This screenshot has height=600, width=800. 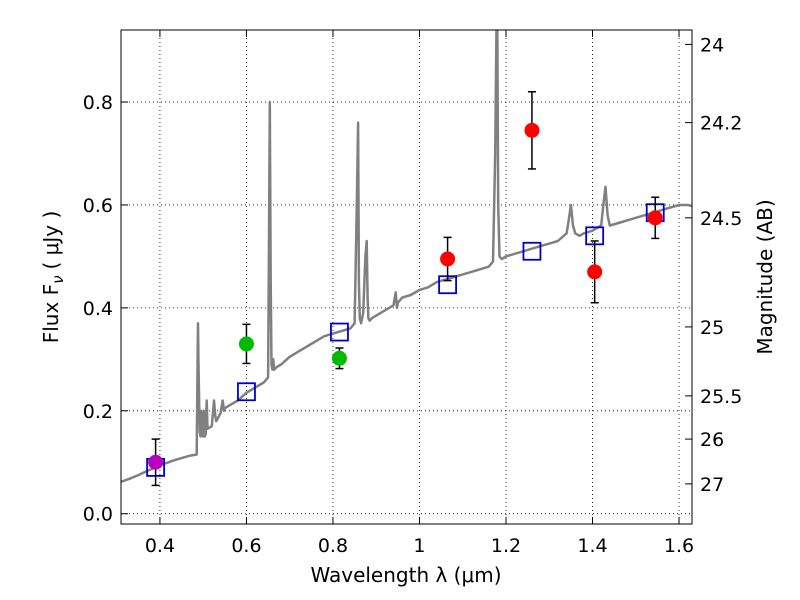 What do you see at coordinates (721, 124) in the screenshot?
I see `y2-tick-label: 24.2` at bounding box center [721, 124].